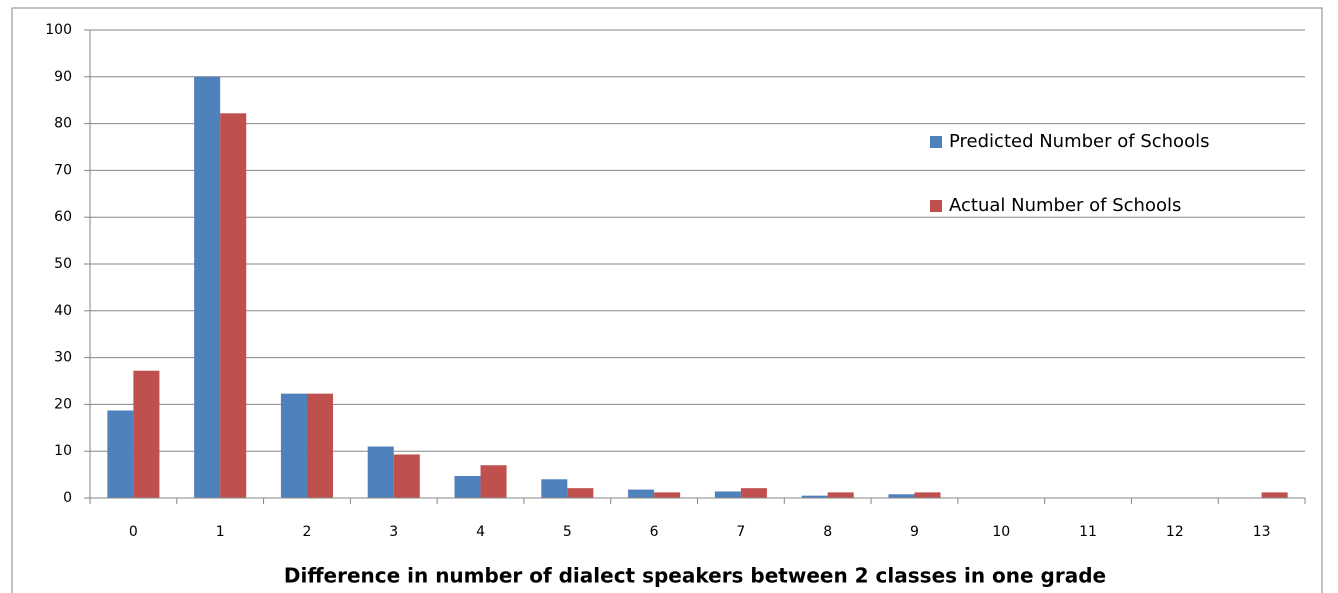  Describe the element at coordinates (740, 532) in the screenshot. I see `x-tick-label: 7` at that location.